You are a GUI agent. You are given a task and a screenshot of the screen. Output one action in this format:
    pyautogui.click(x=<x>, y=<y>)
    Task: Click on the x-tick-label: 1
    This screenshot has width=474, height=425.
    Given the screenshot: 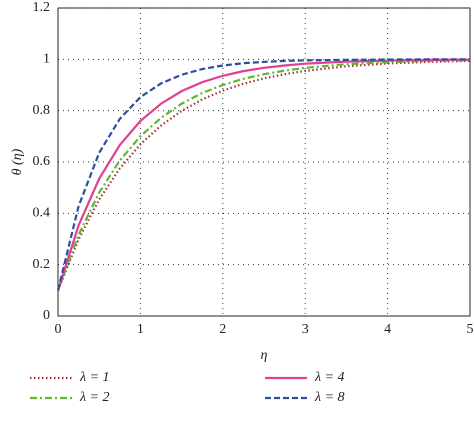 What is the action you would take?
    pyautogui.click(x=140, y=329)
    